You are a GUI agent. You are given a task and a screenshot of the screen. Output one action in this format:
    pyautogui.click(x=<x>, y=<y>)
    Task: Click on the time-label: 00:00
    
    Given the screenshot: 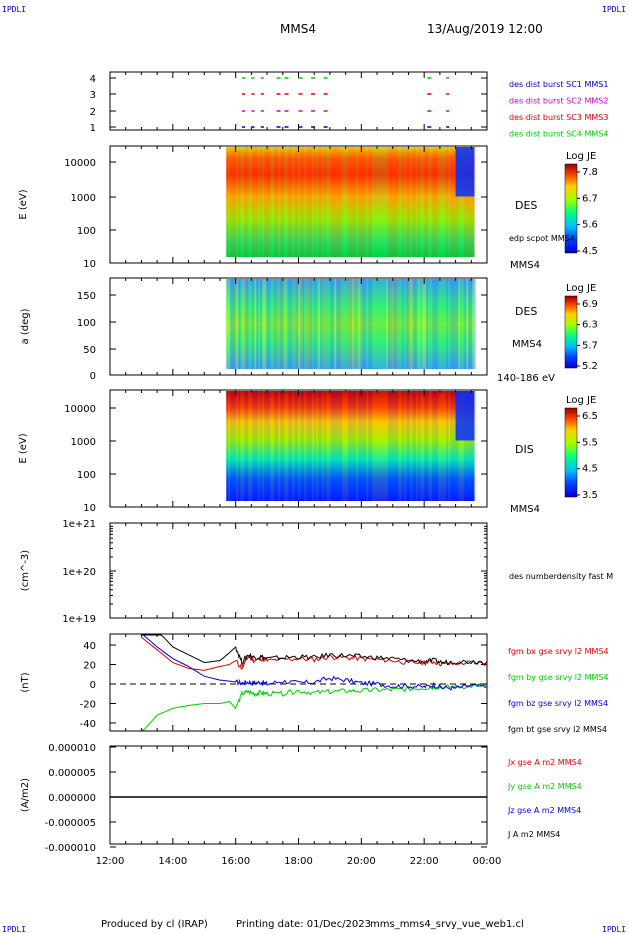 What is the action you would take?
    pyautogui.click(x=487, y=861)
    